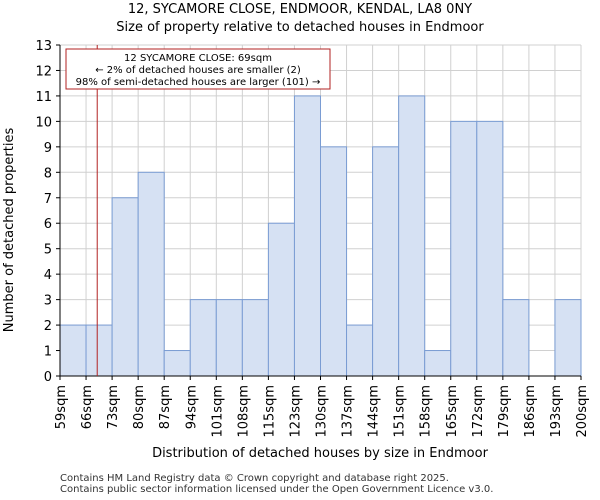 The height and width of the screenshot is (500, 600). I want to click on y-tick-label: 0, so click(48, 377).